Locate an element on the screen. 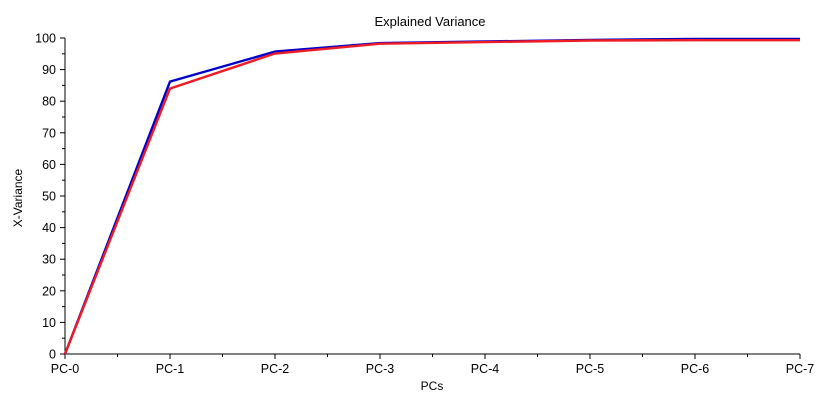 This screenshot has height=394, width=818. y-axis-label: X-Variance is located at coordinates (18, 197).